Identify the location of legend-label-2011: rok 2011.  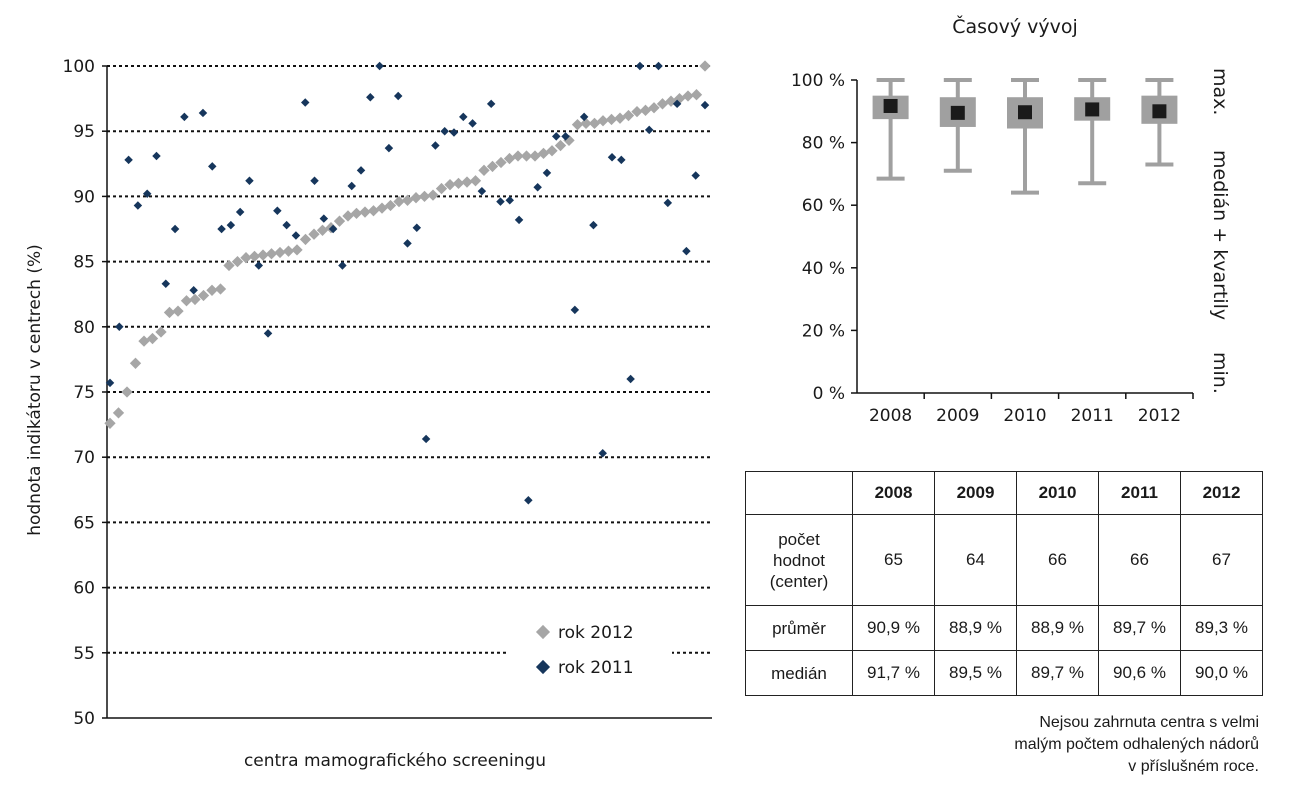
(596, 668).